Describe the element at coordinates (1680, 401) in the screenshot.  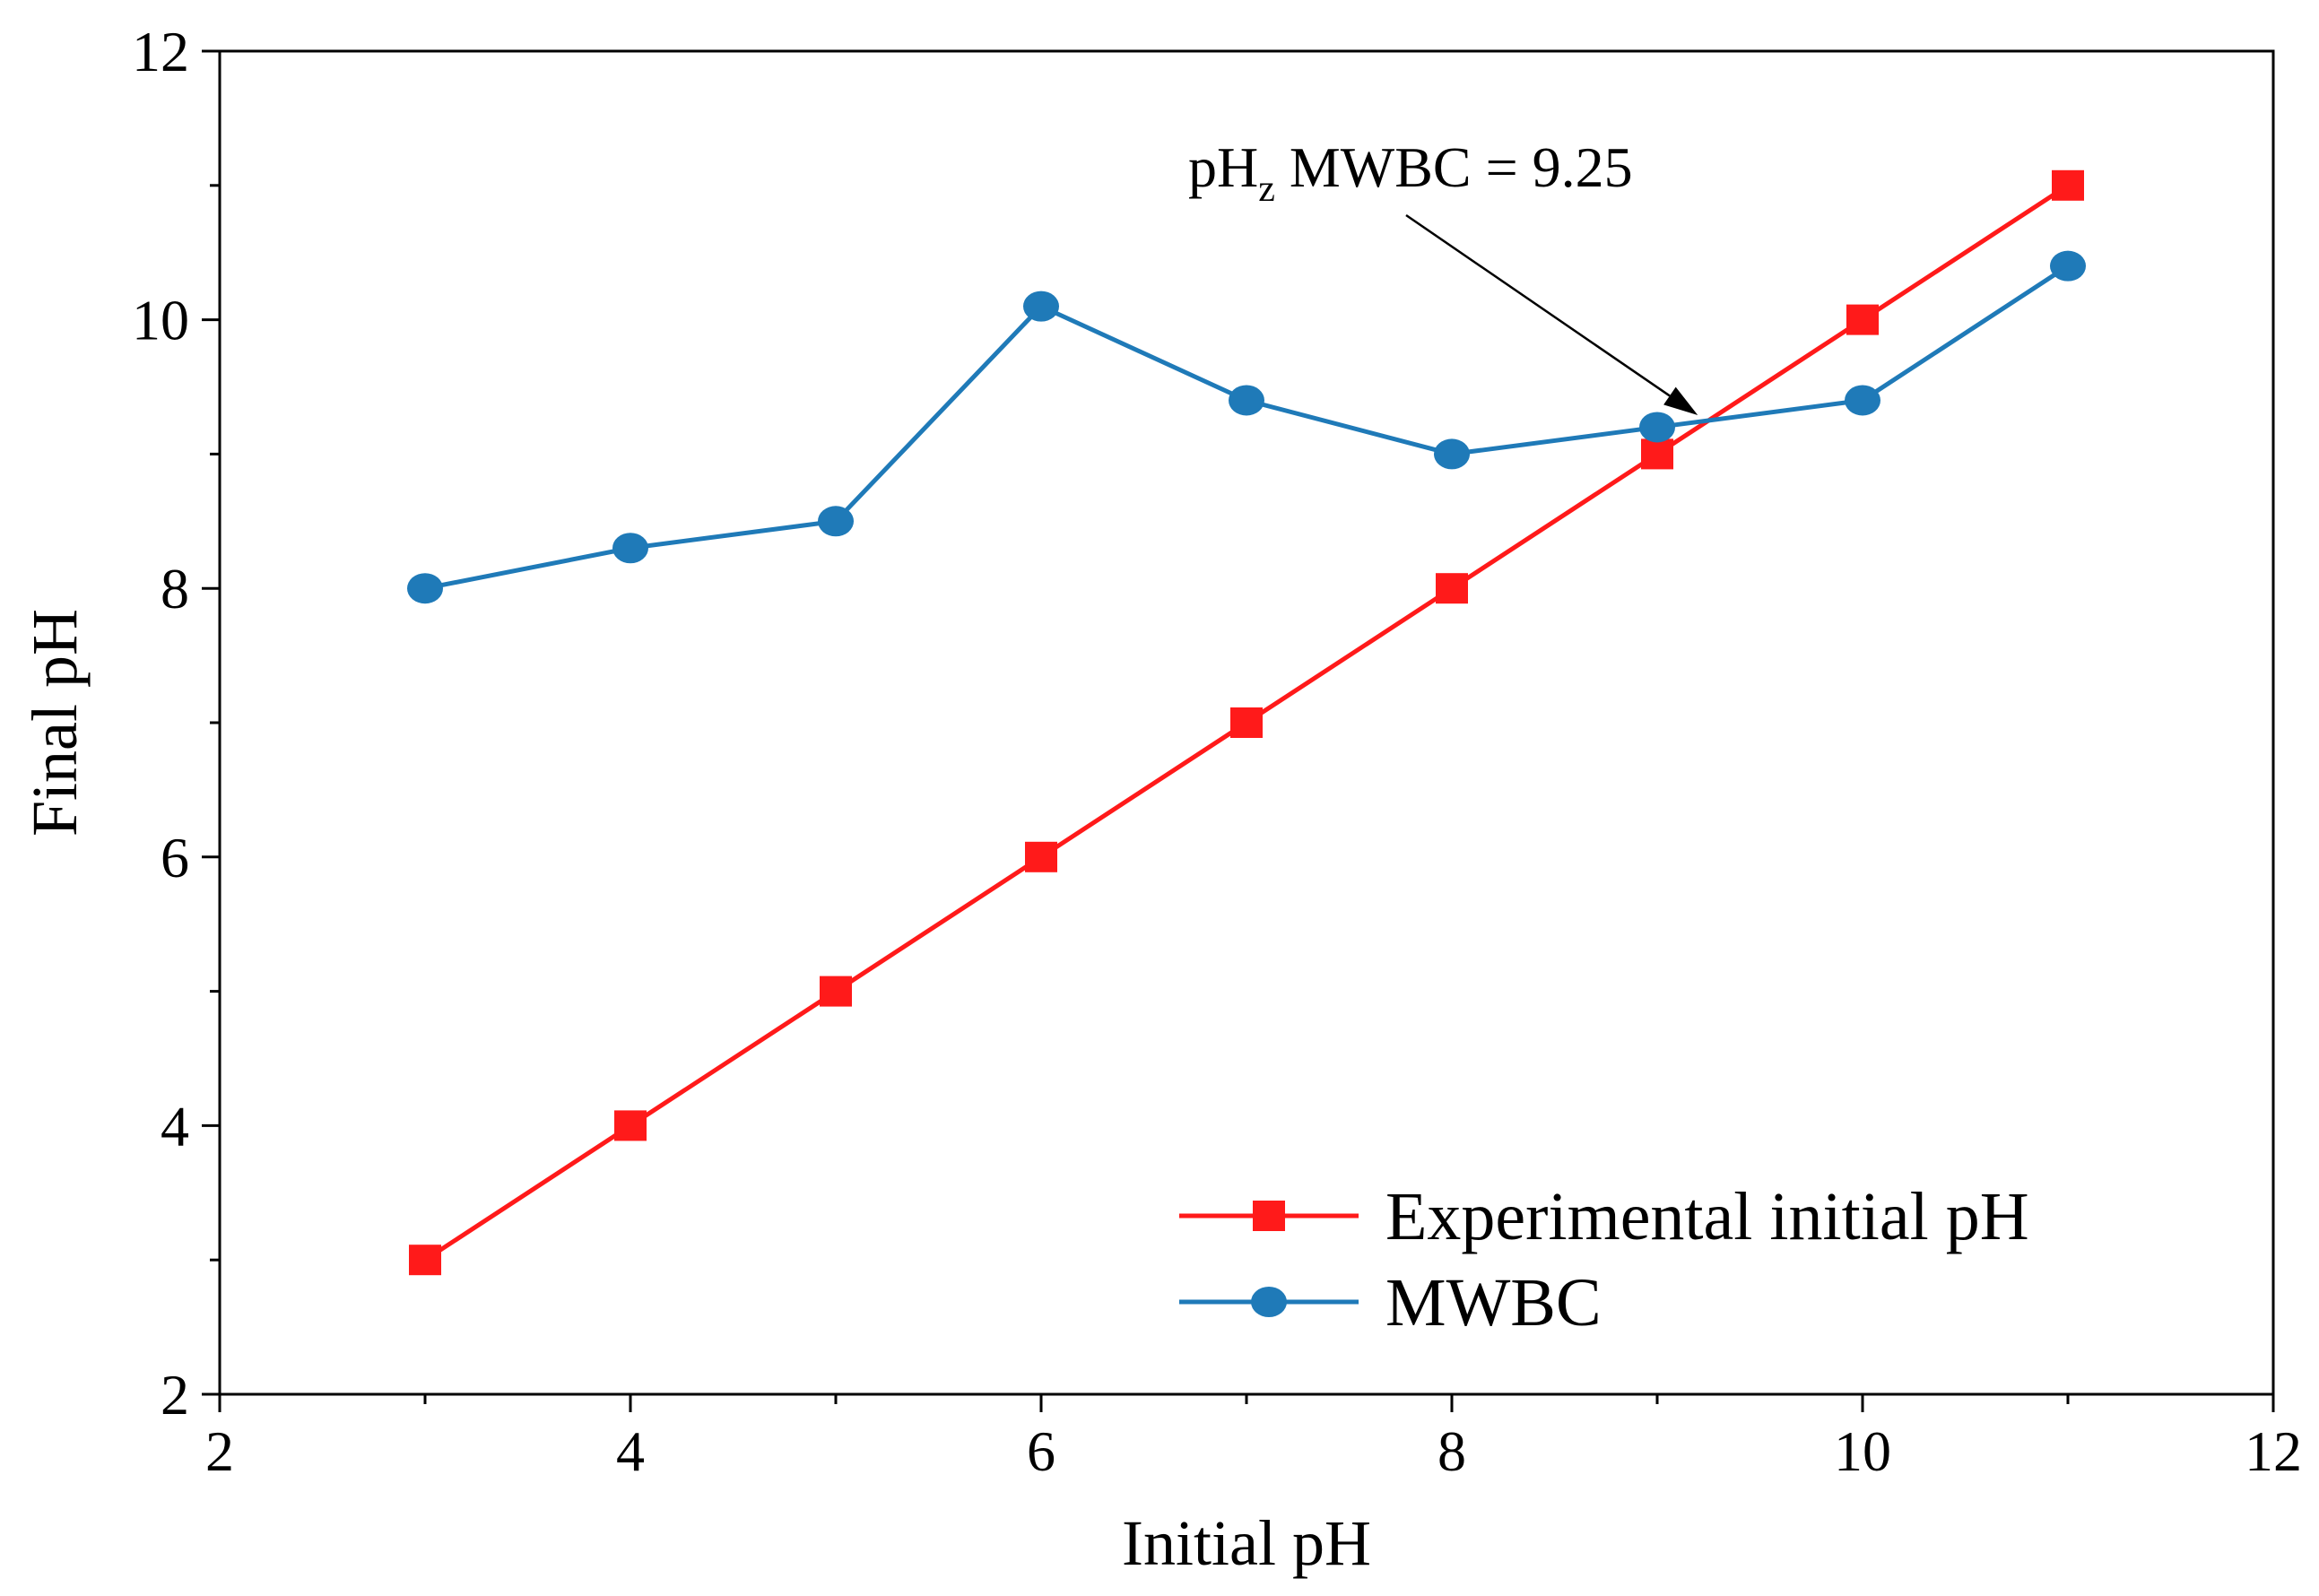
I see `annotation-arrowhead` at that location.